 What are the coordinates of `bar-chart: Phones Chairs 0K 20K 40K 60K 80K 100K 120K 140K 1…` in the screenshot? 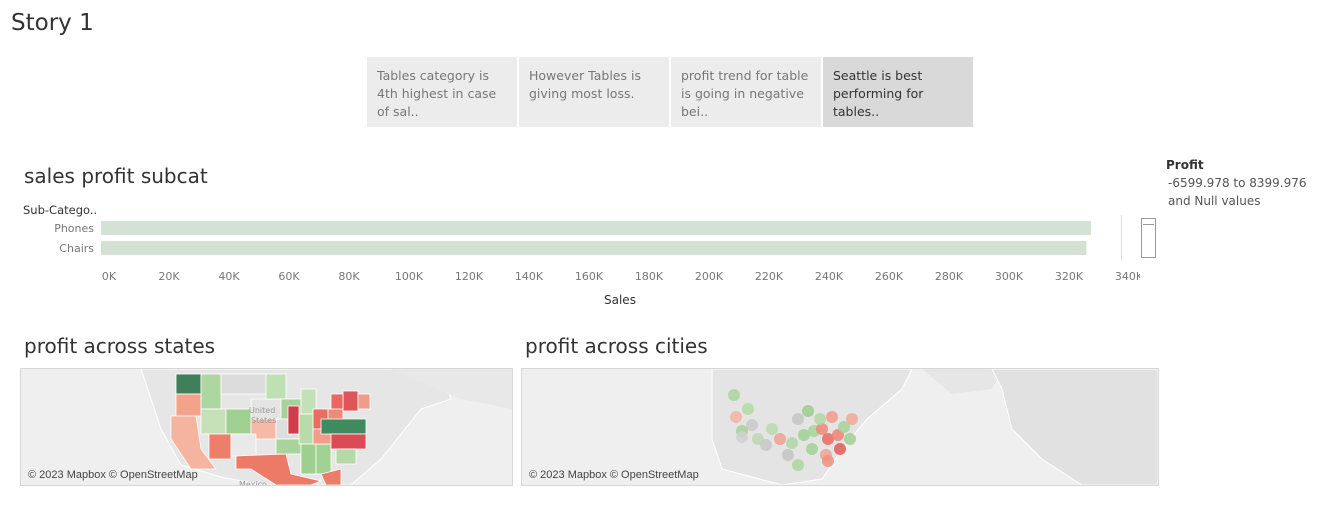 It's located at (597, 252).